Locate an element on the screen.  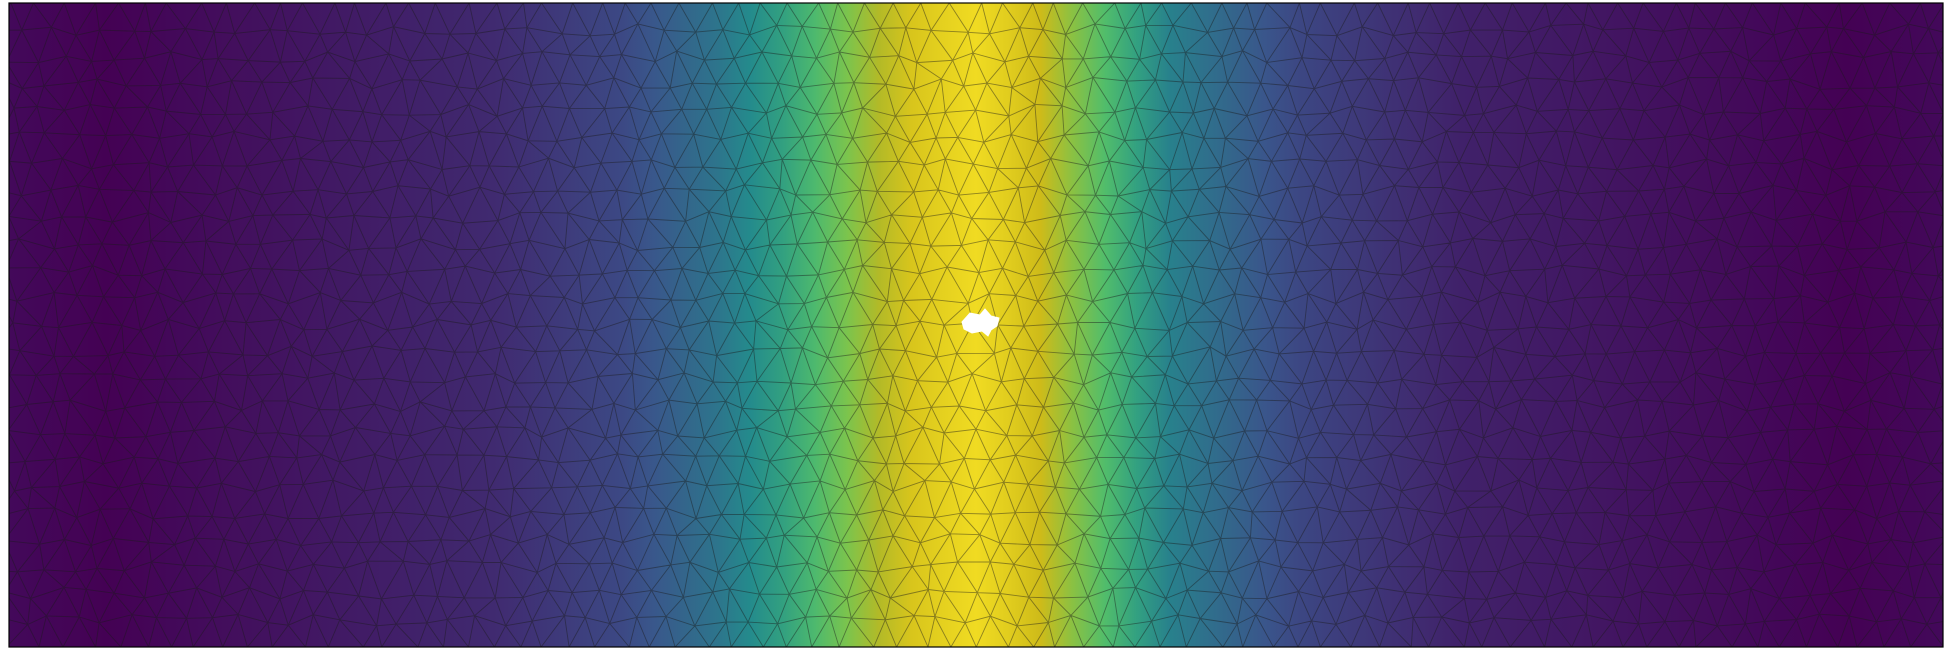
hole-shape is located at coordinates (980, 322).